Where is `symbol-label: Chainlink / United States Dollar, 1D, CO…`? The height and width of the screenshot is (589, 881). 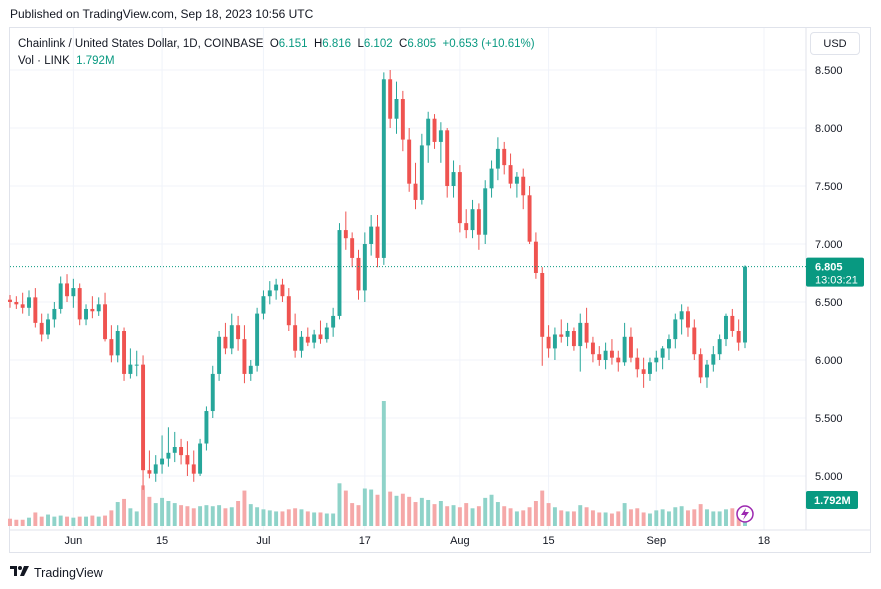 symbol-label: Chainlink / United States Dollar, 1D, CO… is located at coordinates (141, 44).